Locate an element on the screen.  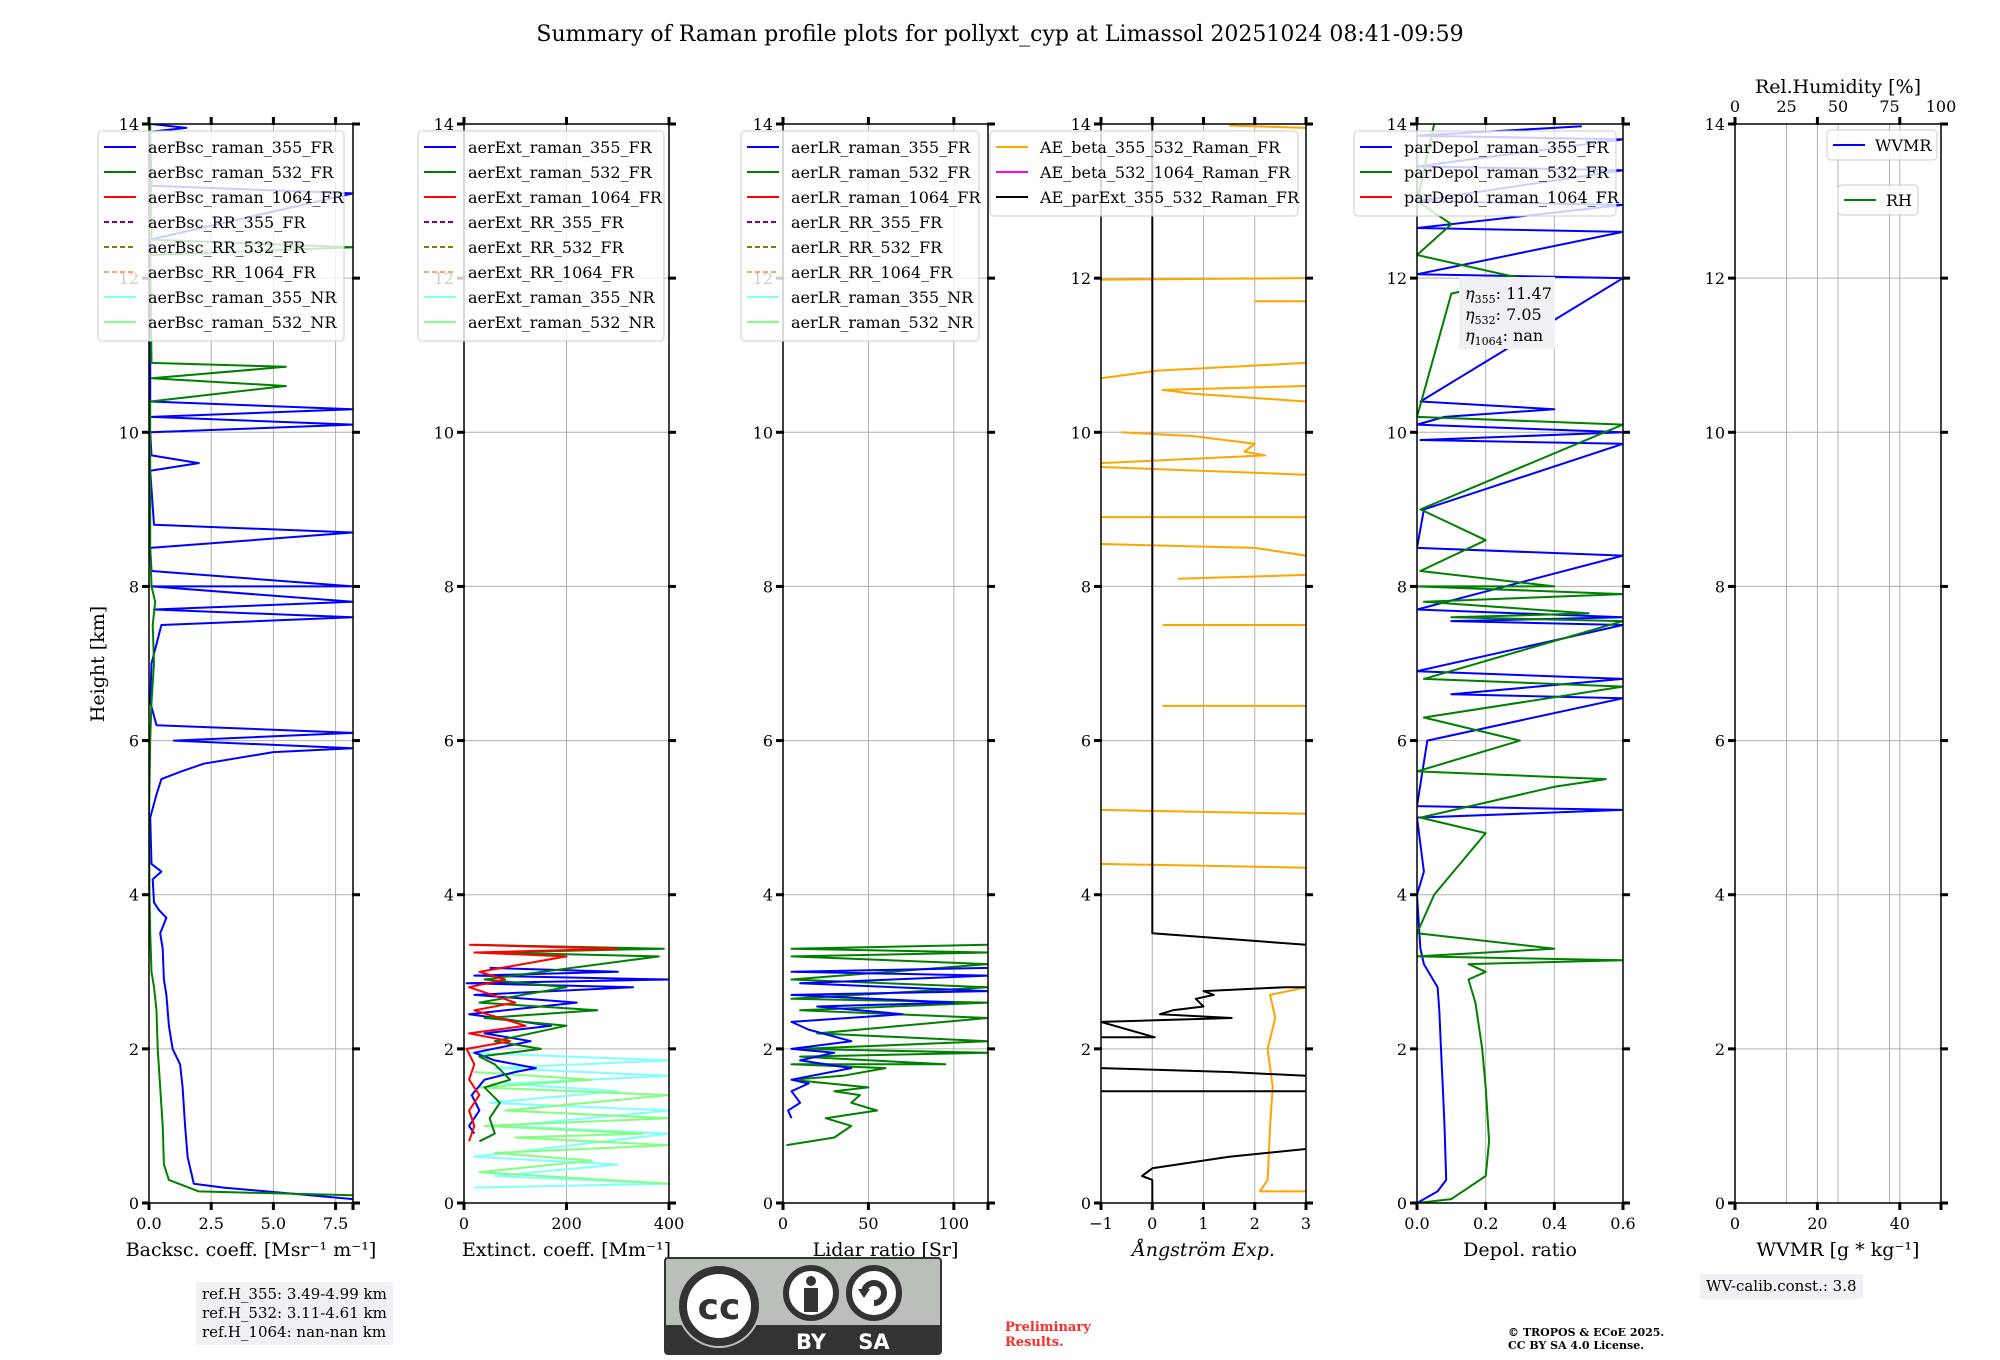
legend-label: aerBsc_raman_532_FR is located at coordinates (241, 172).